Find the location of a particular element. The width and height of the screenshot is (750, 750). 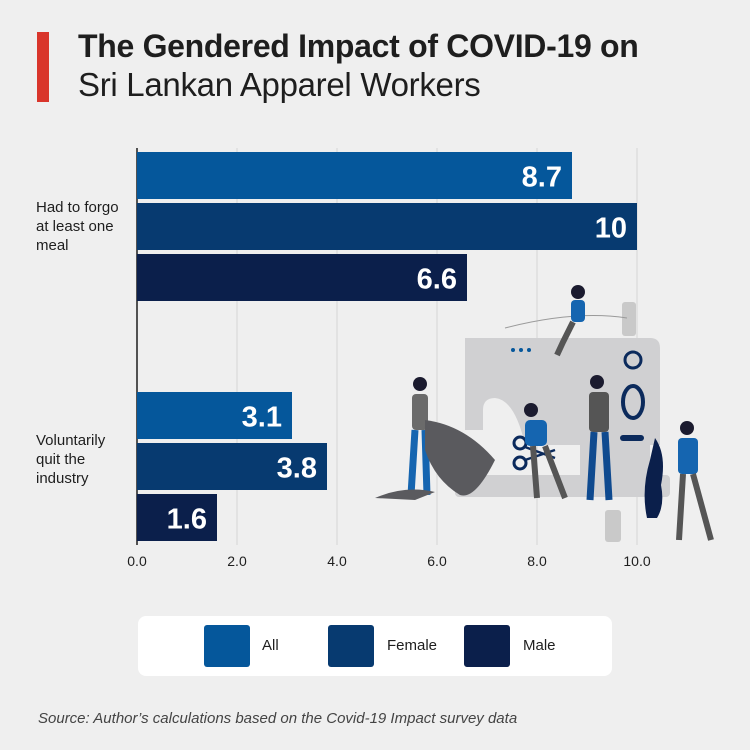

category-label-line: Voluntarily is located at coordinates (71, 440).